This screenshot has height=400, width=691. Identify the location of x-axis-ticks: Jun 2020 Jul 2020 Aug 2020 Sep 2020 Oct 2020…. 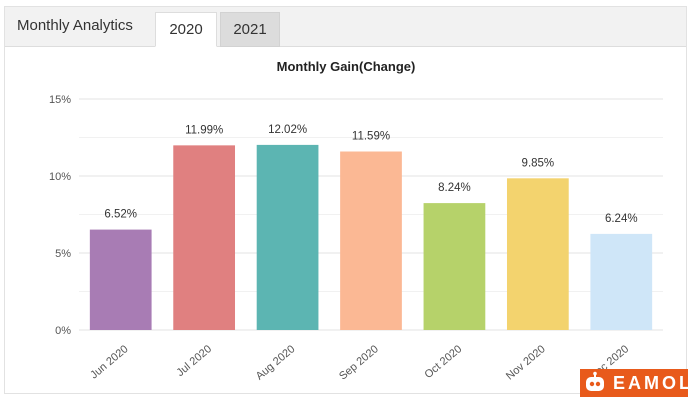
(359, 362).